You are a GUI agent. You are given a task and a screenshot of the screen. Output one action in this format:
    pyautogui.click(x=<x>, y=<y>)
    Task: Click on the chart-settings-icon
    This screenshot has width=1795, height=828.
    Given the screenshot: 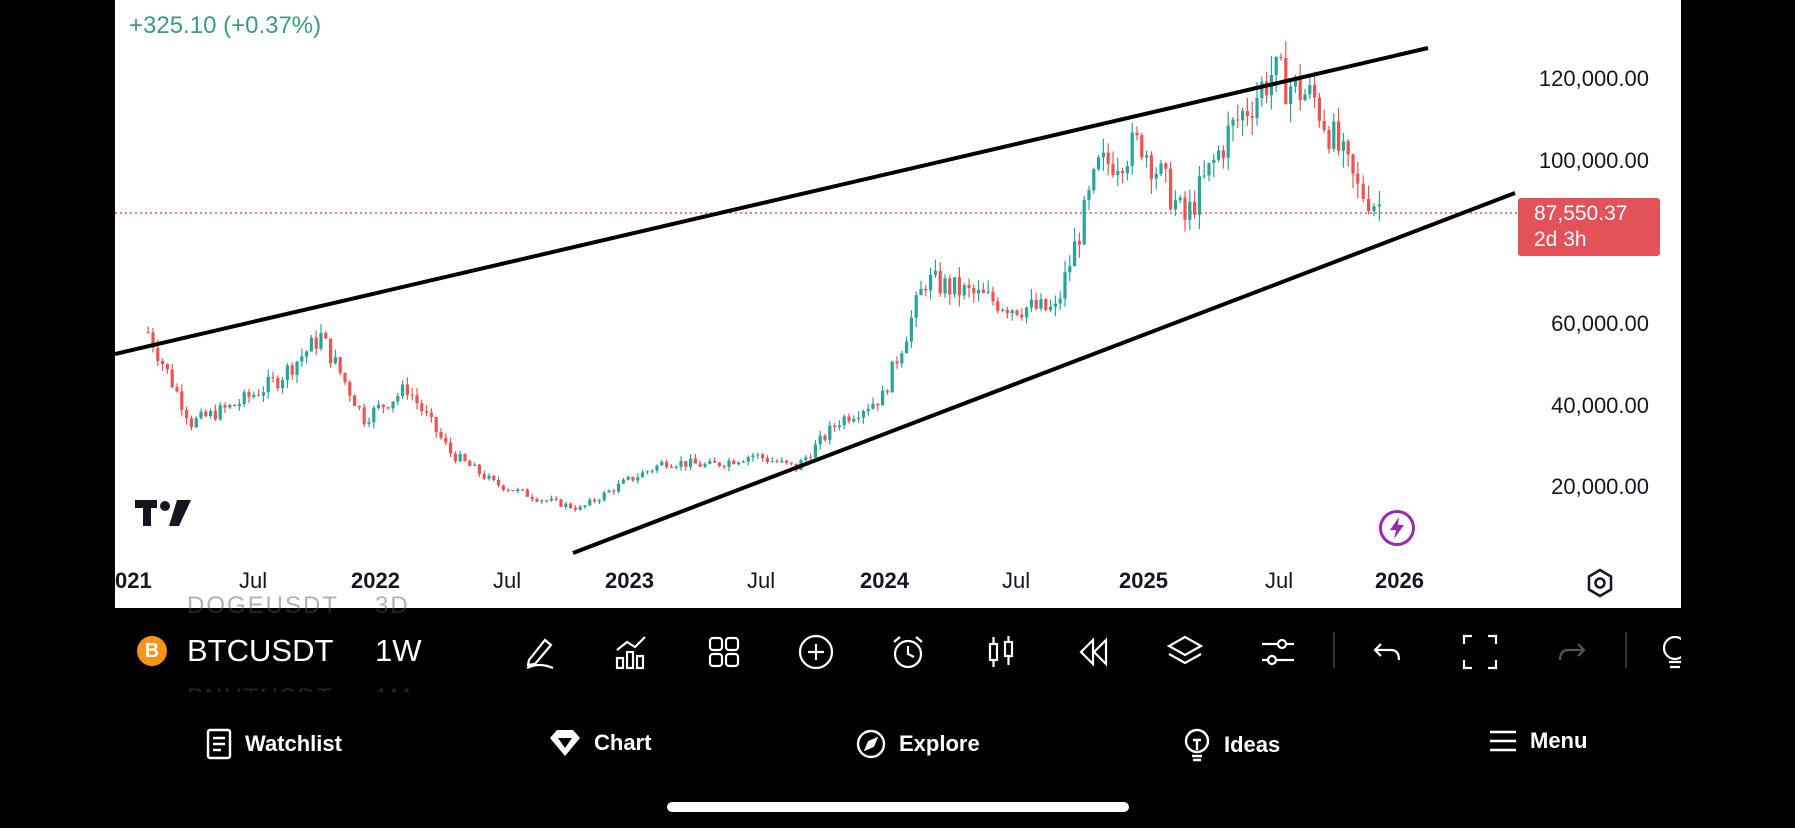 What is the action you would take?
    pyautogui.click(x=1600, y=585)
    